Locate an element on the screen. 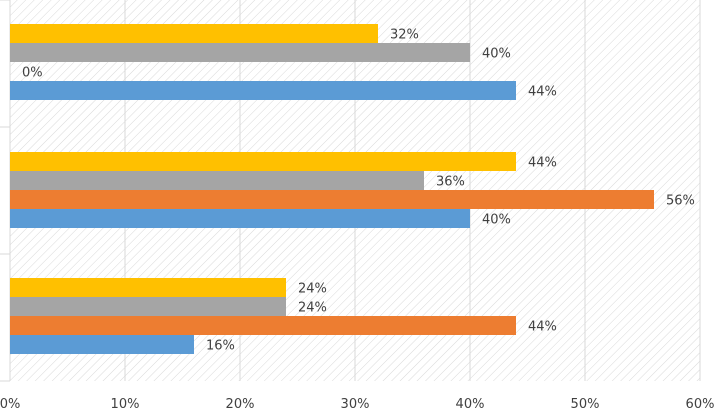  data-label: 0% is located at coordinates (32, 73).